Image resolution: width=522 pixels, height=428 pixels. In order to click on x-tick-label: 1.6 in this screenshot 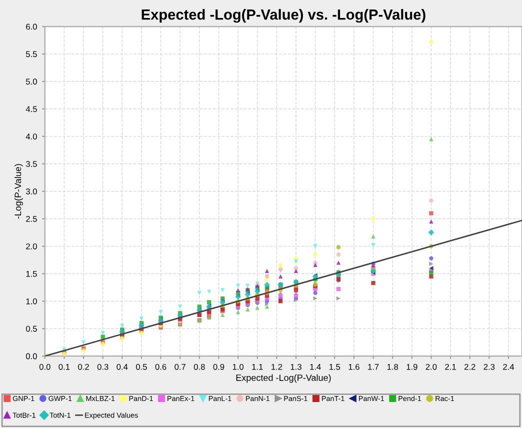, I will do `click(354, 367)`.